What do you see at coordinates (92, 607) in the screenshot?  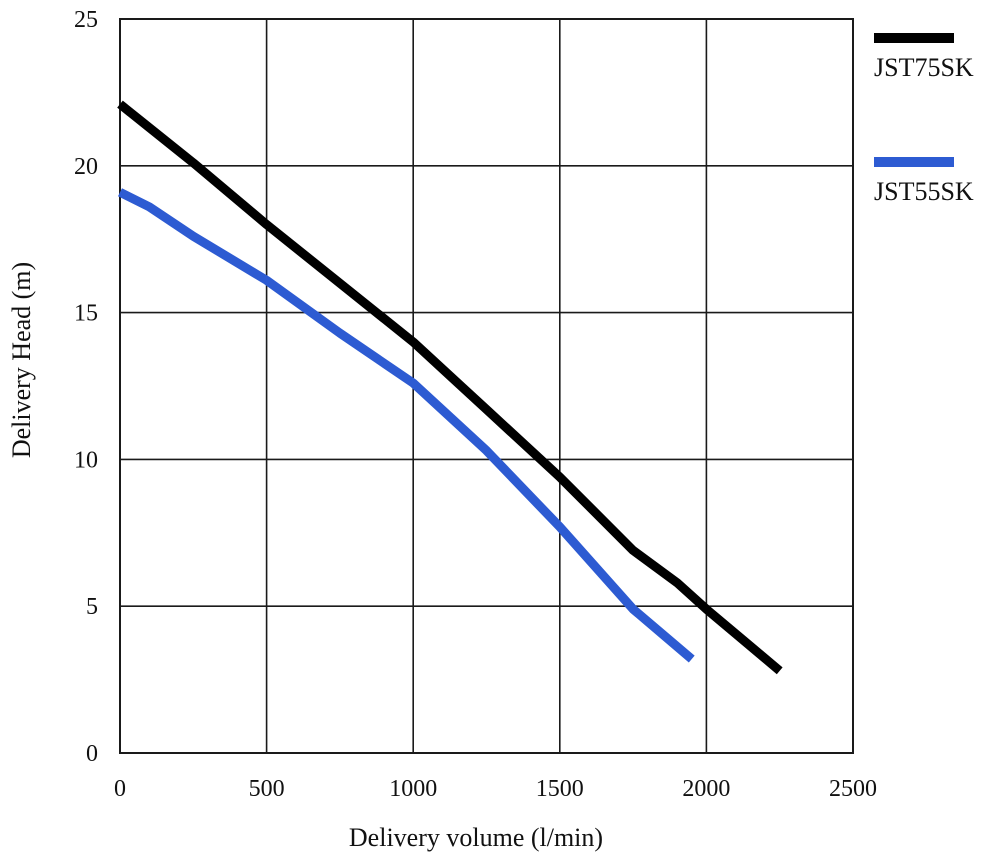 I see `y-tick-label: 5` at bounding box center [92, 607].